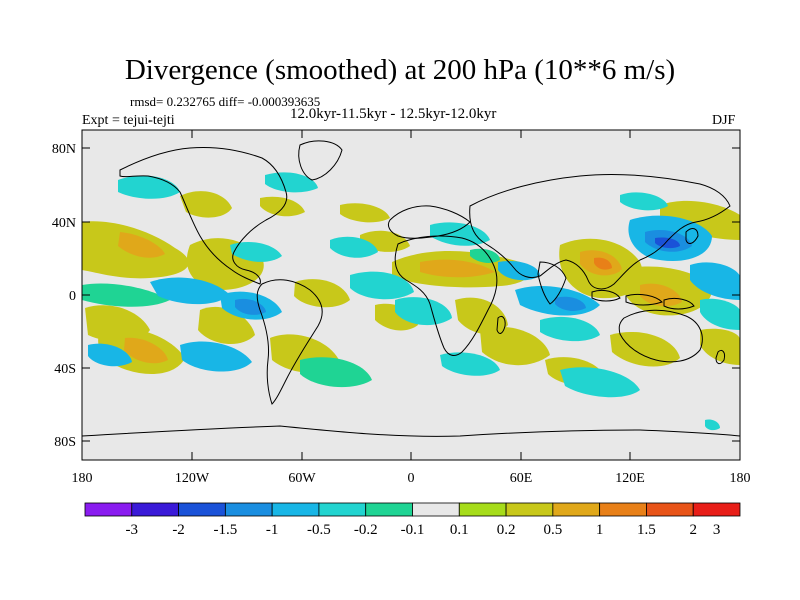  I want to click on colorbar-label: 2, so click(693, 530).